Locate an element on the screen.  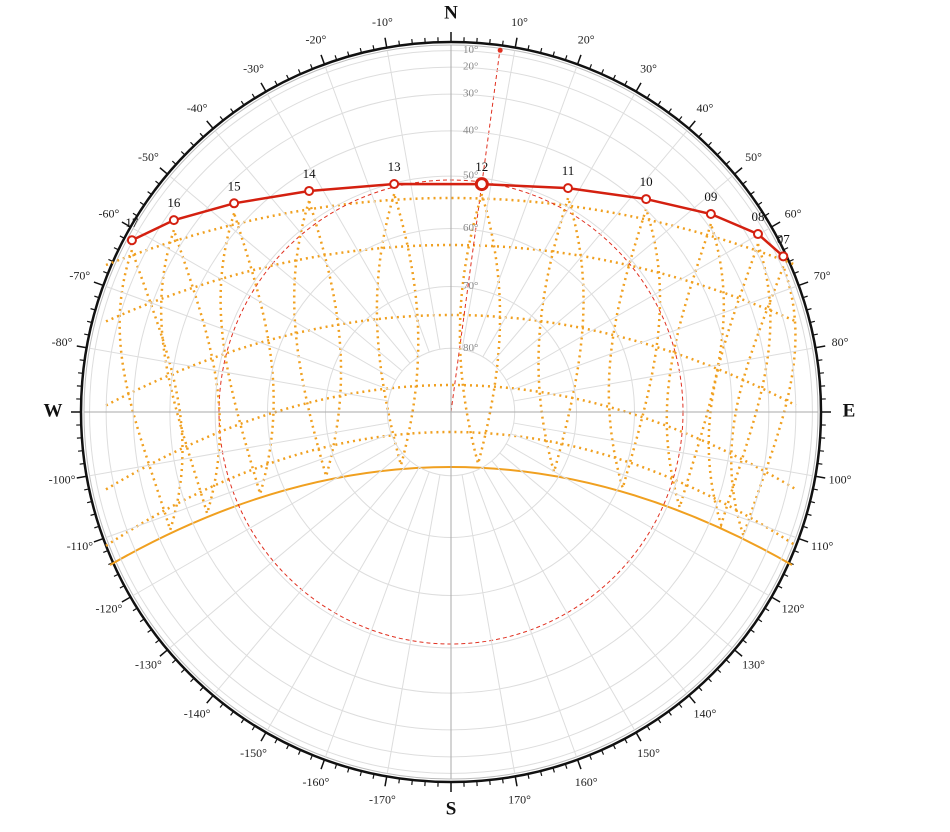
azimuth-tick-label: -120° is located at coordinates (109, 608).